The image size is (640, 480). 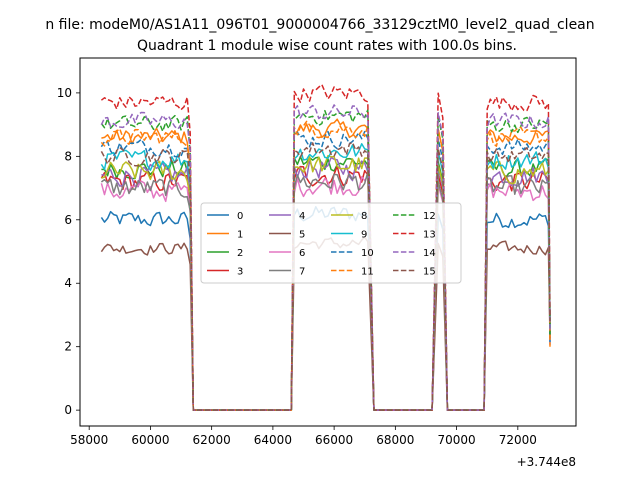 What do you see at coordinates (395, 440) in the screenshot?
I see `x-tick-label: 68000` at bounding box center [395, 440].